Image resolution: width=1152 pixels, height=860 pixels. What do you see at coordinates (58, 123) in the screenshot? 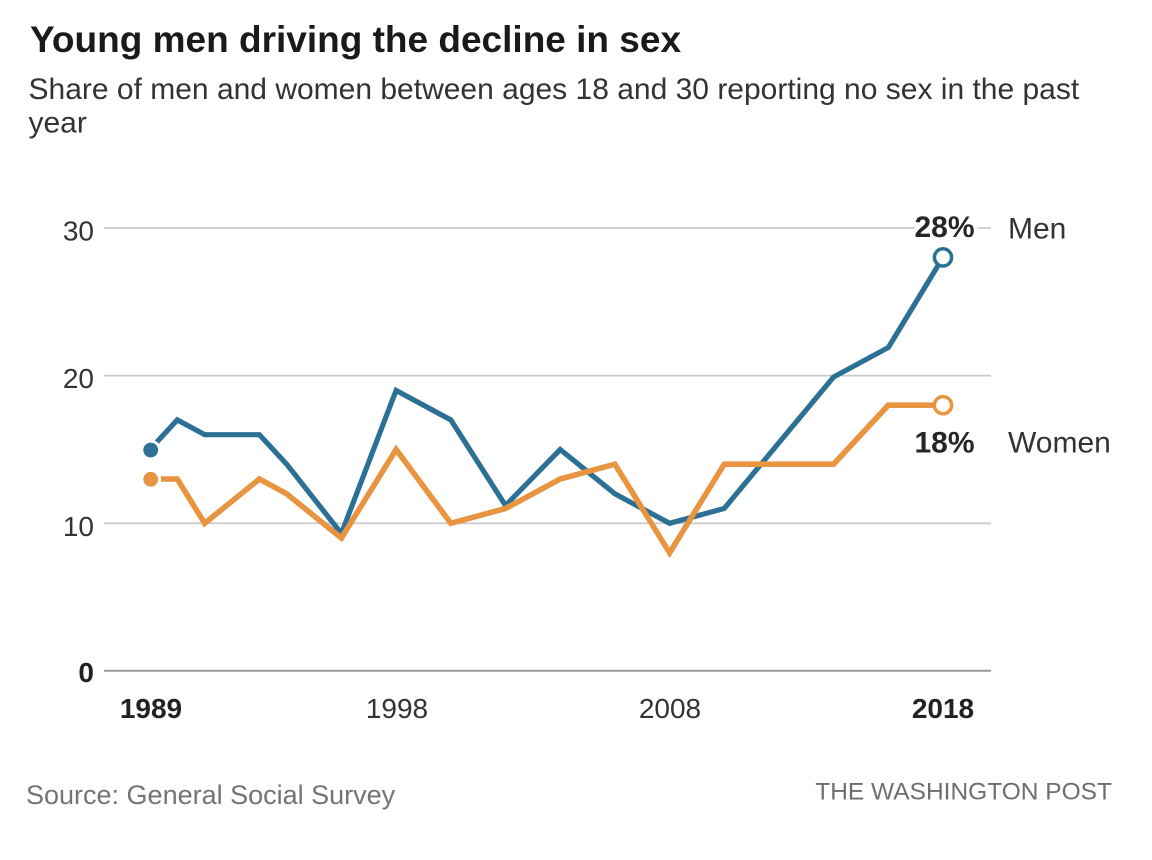
I see `svg-text: year` at bounding box center [58, 123].